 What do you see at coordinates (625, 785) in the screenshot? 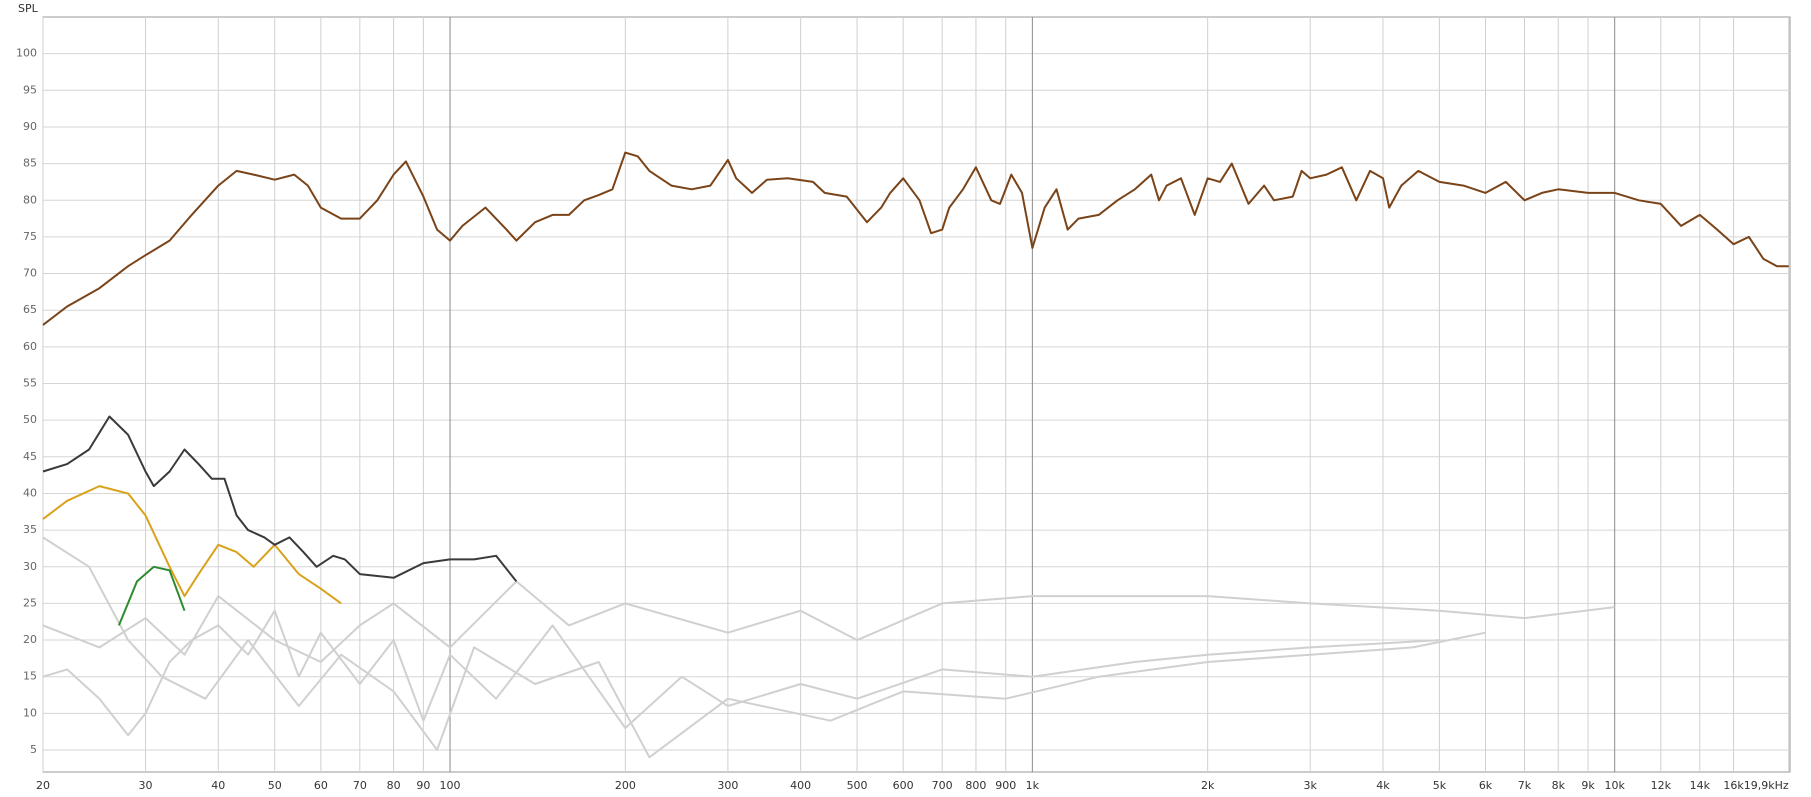
I see `x-tick-label: 200` at bounding box center [625, 785].